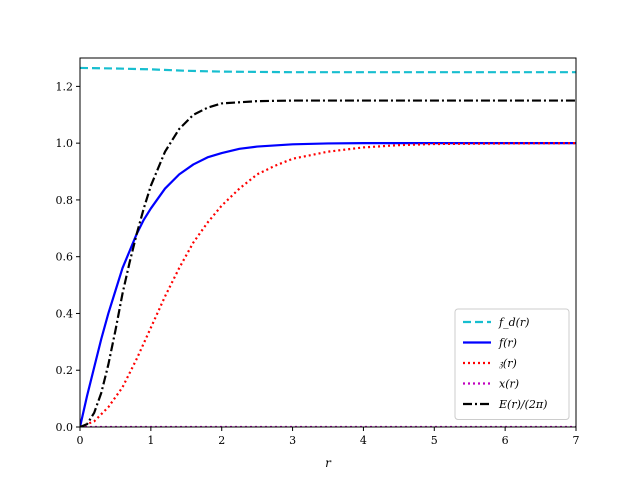 This screenshot has width=640, height=480. I want to click on x-tick-label: 6, so click(505, 440).